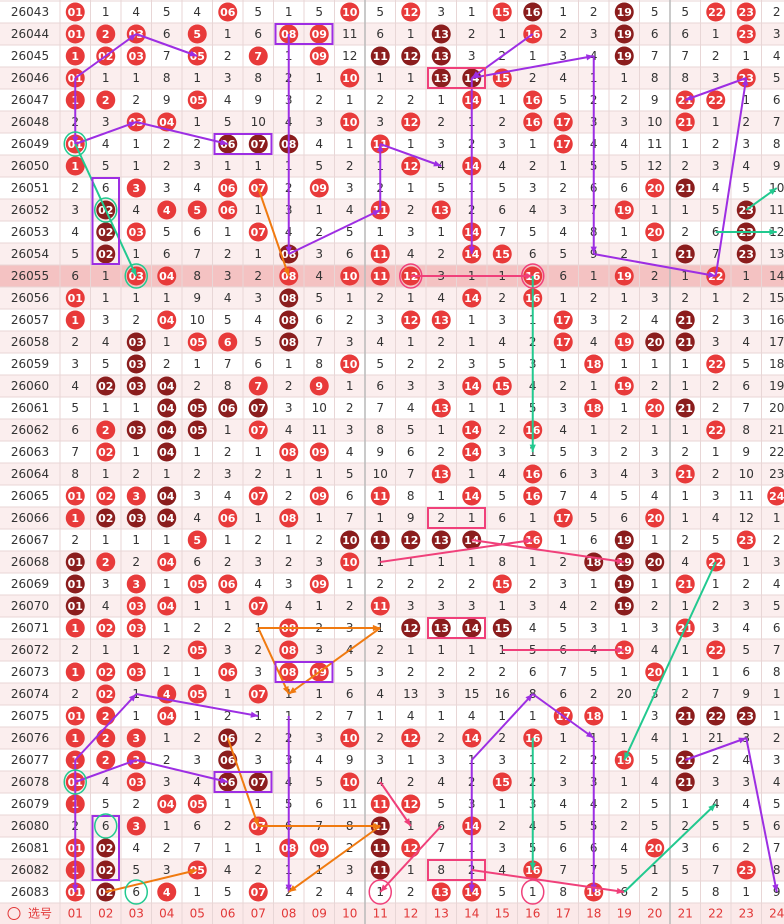  I want to click on drawn-number: 04, so click(167, 804).